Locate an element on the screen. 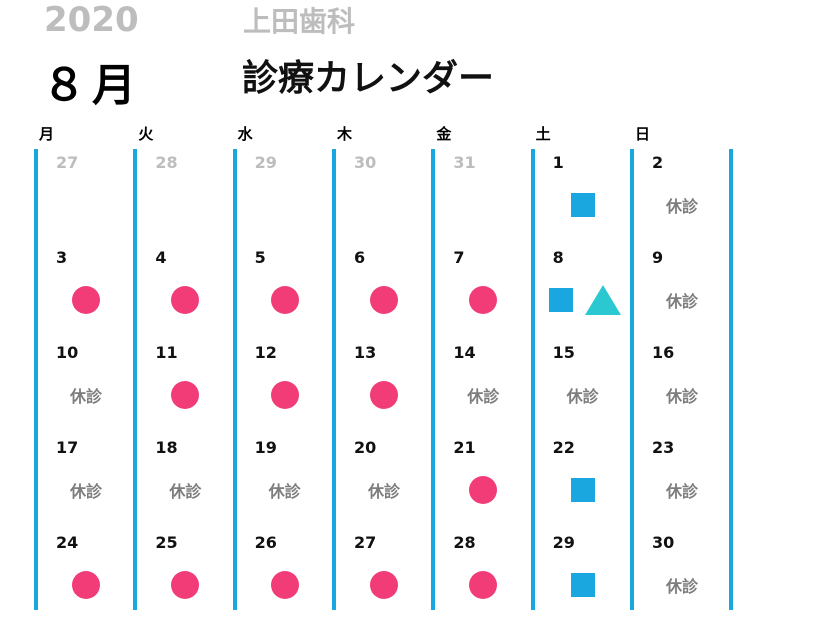 This screenshot has height=624, width=814. weekday-label: 土 is located at coordinates (543, 134).